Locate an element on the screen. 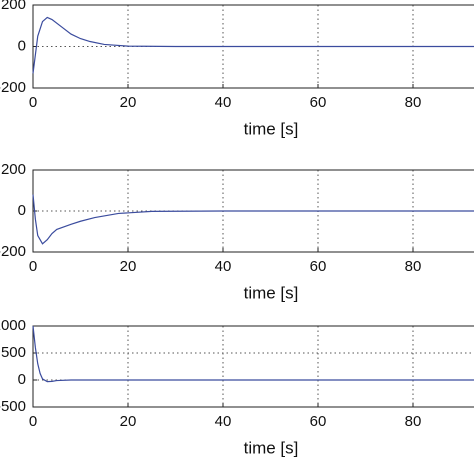 Image resolution: width=474 pixels, height=474 pixels. y-tick-label: -500 is located at coordinates (13, 406).